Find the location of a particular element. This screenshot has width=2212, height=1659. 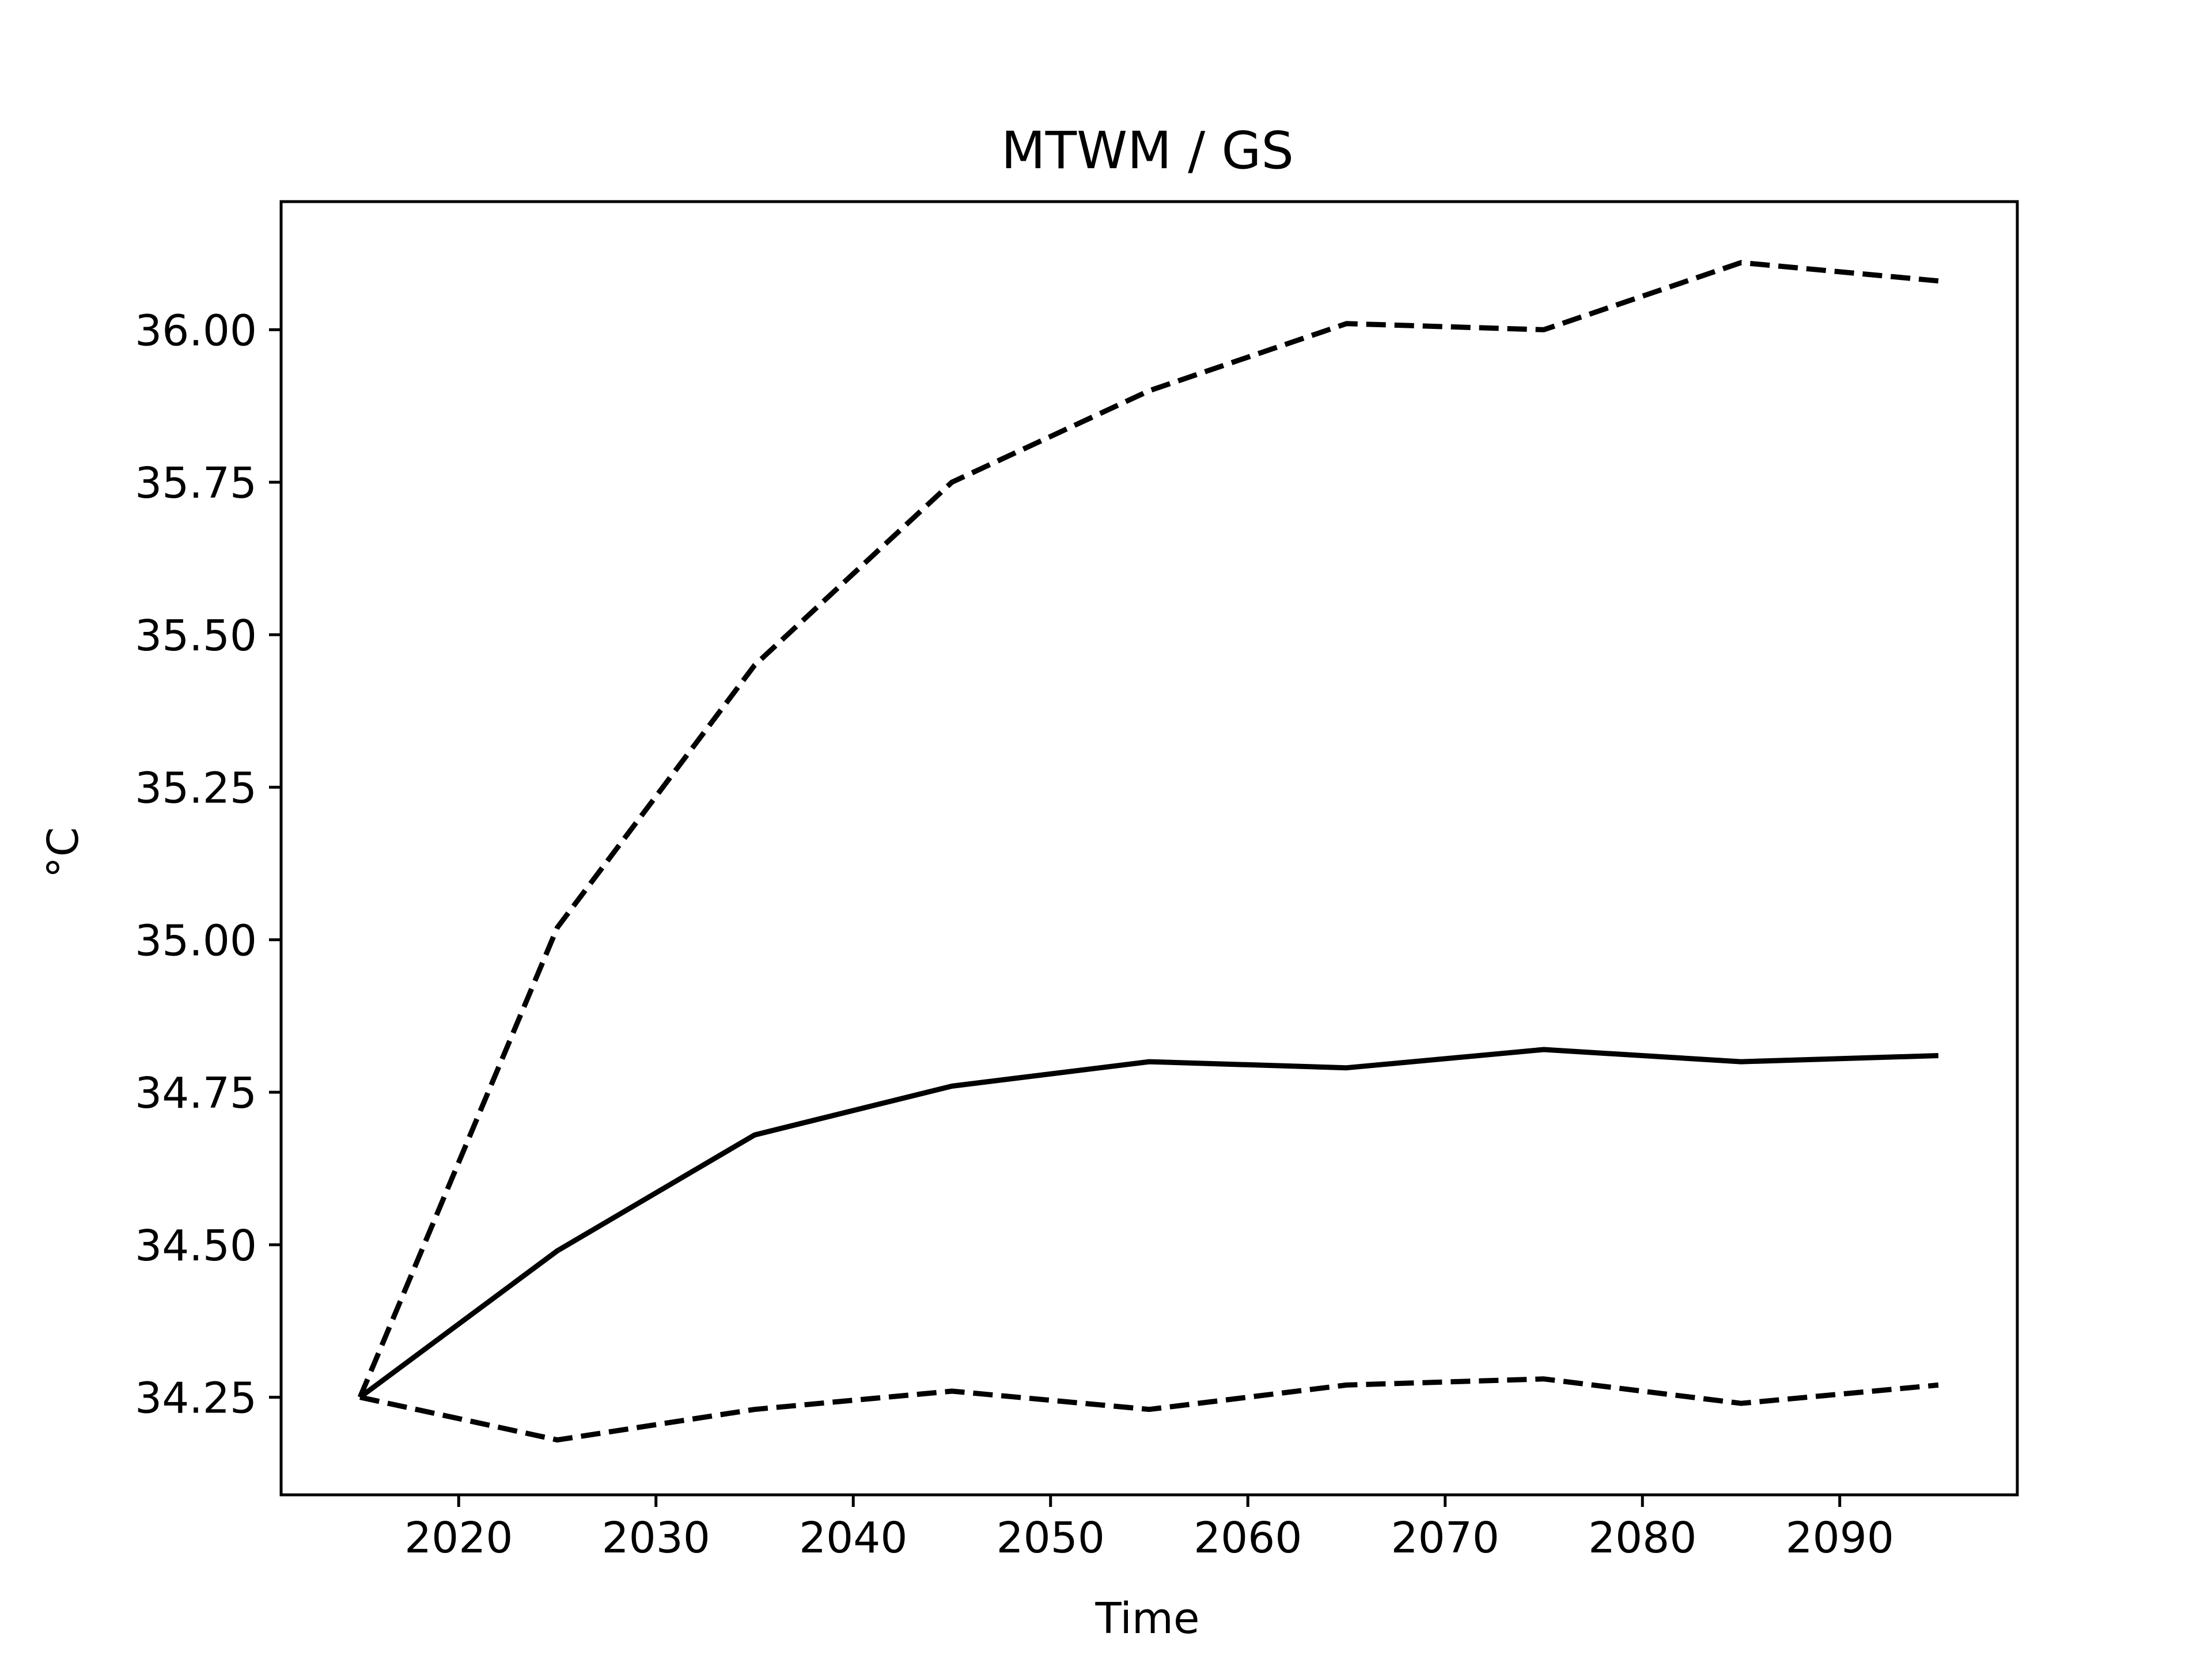

y-tick-label-6: 35.75 is located at coordinates (196, 483).